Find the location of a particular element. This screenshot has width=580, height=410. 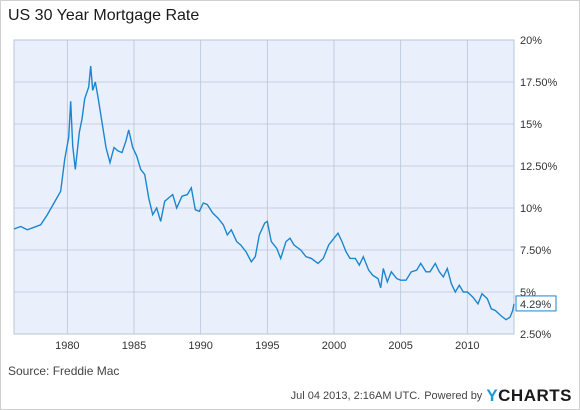

x-tick-label: 1990 is located at coordinates (200, 346).